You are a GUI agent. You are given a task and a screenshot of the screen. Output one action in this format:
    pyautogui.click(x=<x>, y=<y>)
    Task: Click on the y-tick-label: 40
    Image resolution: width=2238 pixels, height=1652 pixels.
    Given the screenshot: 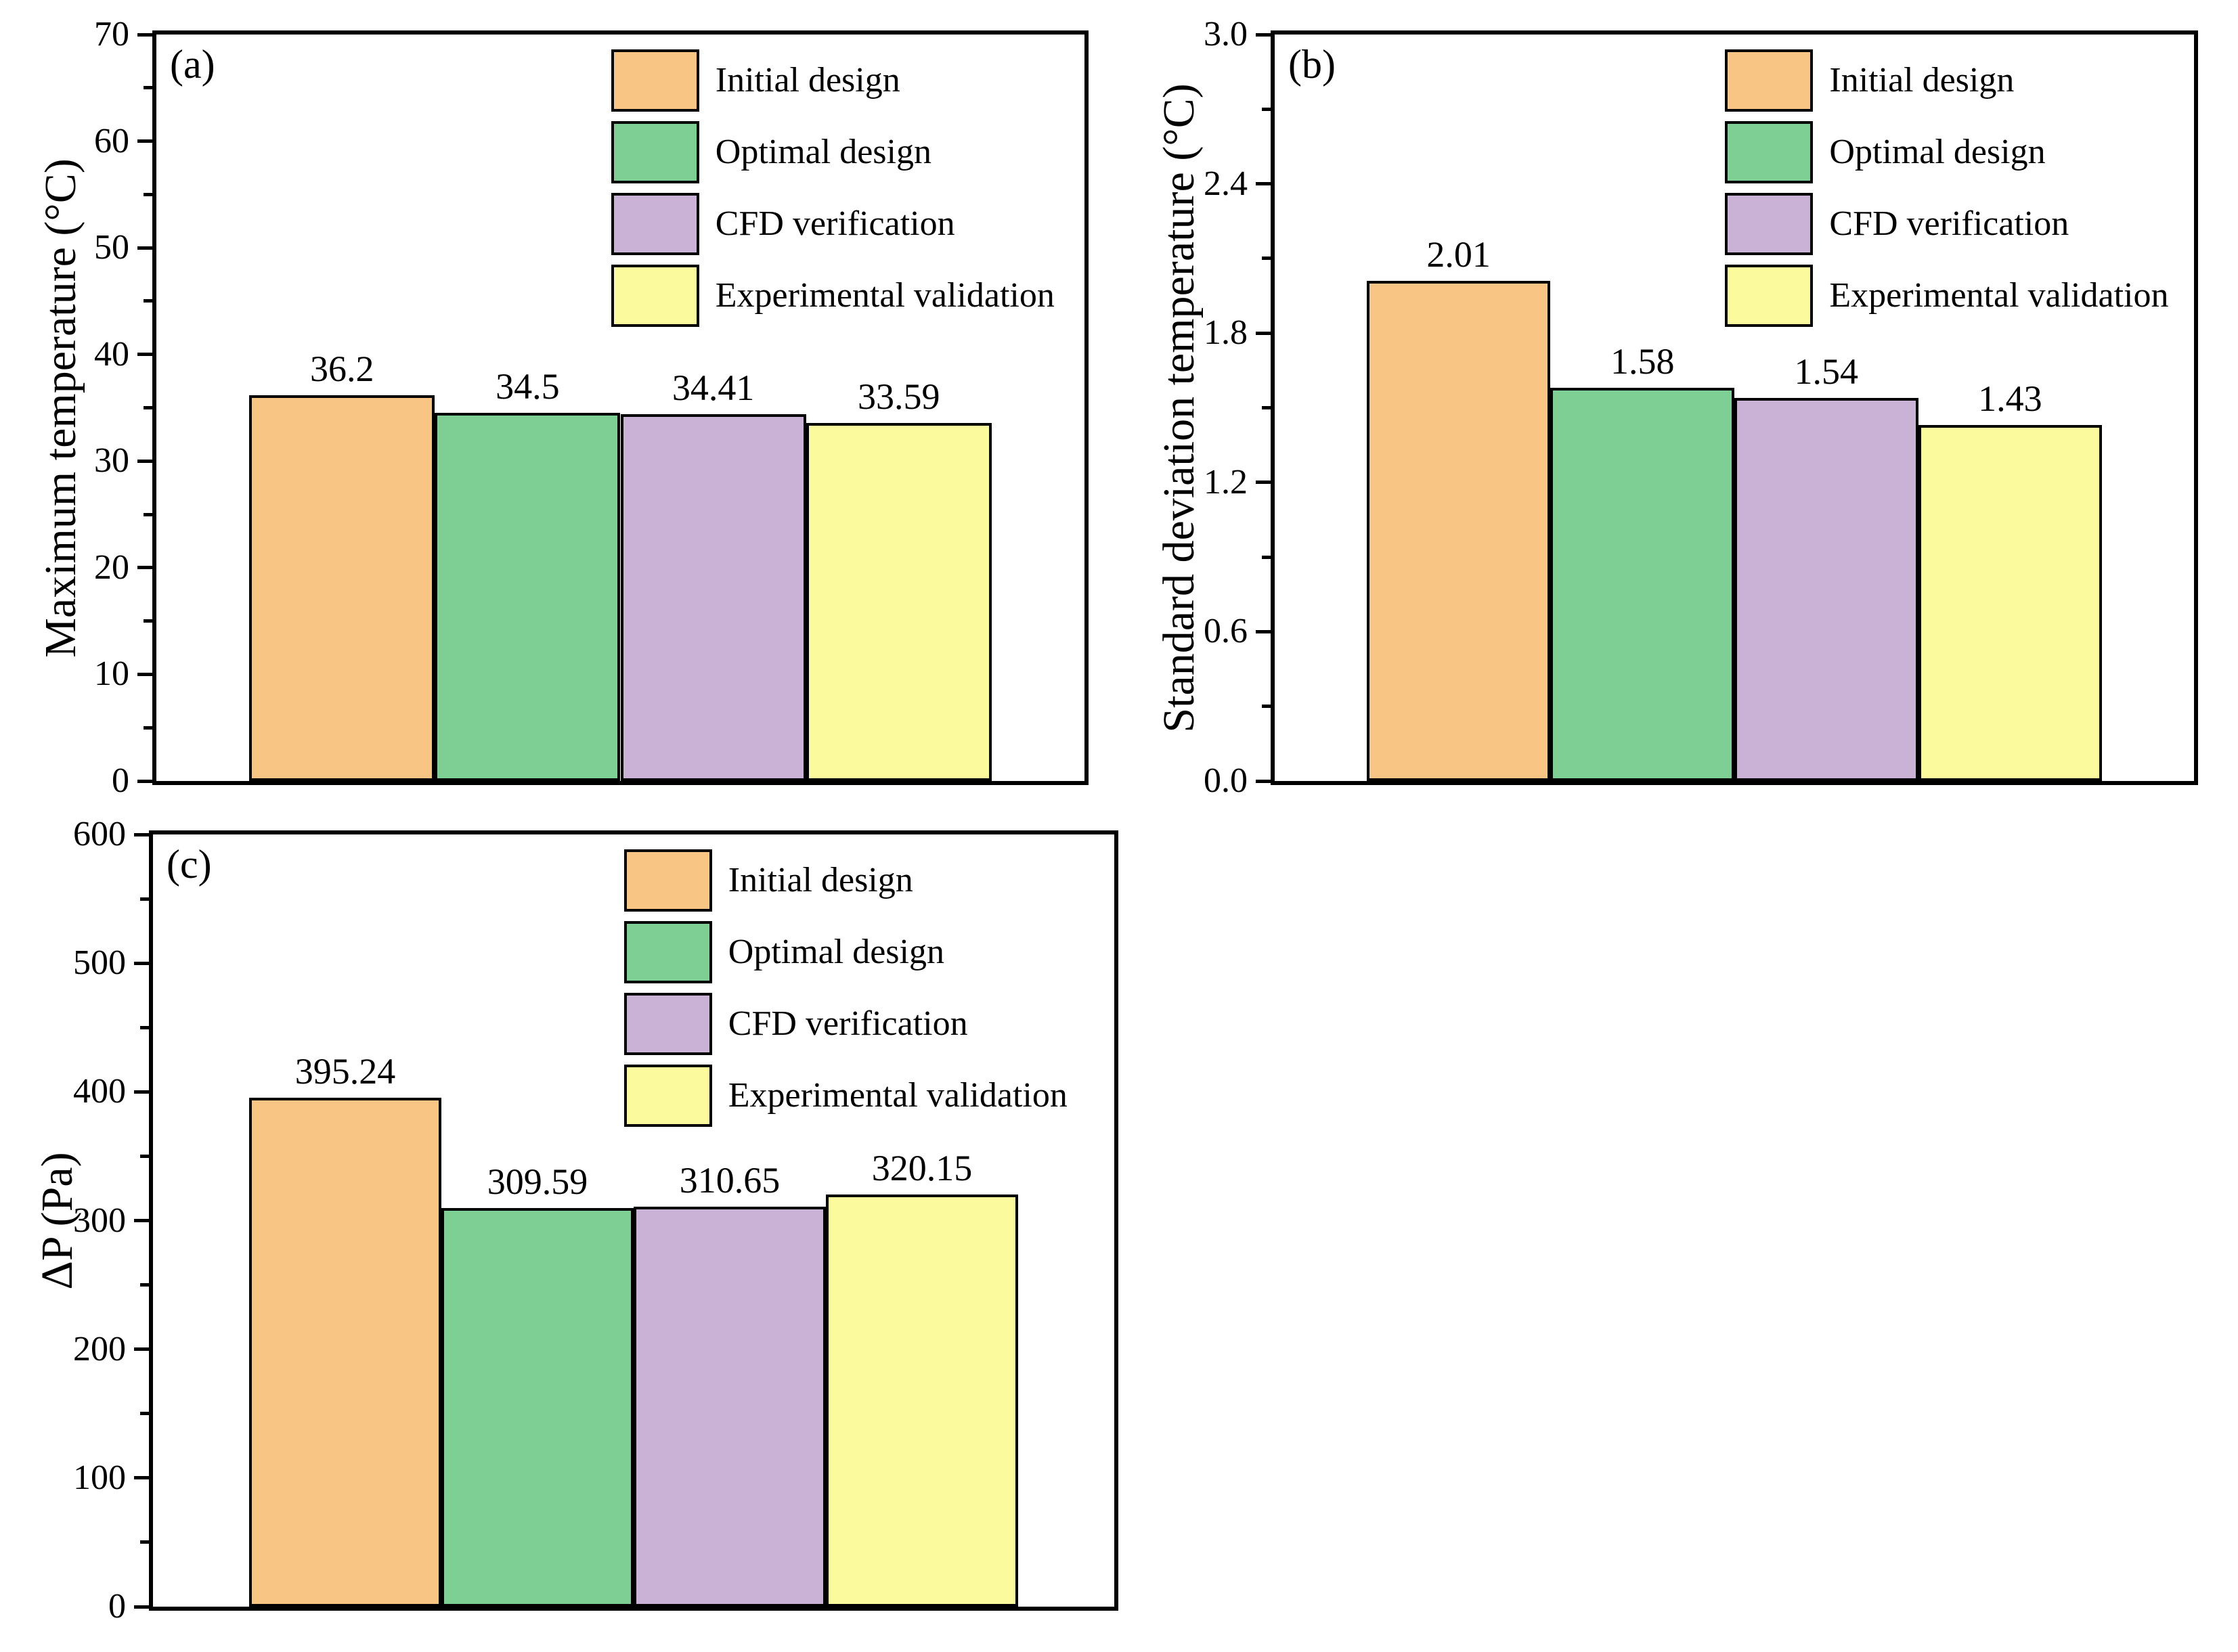 What is the action you would take?
    pyautogui.click(x=111, y=354)
    